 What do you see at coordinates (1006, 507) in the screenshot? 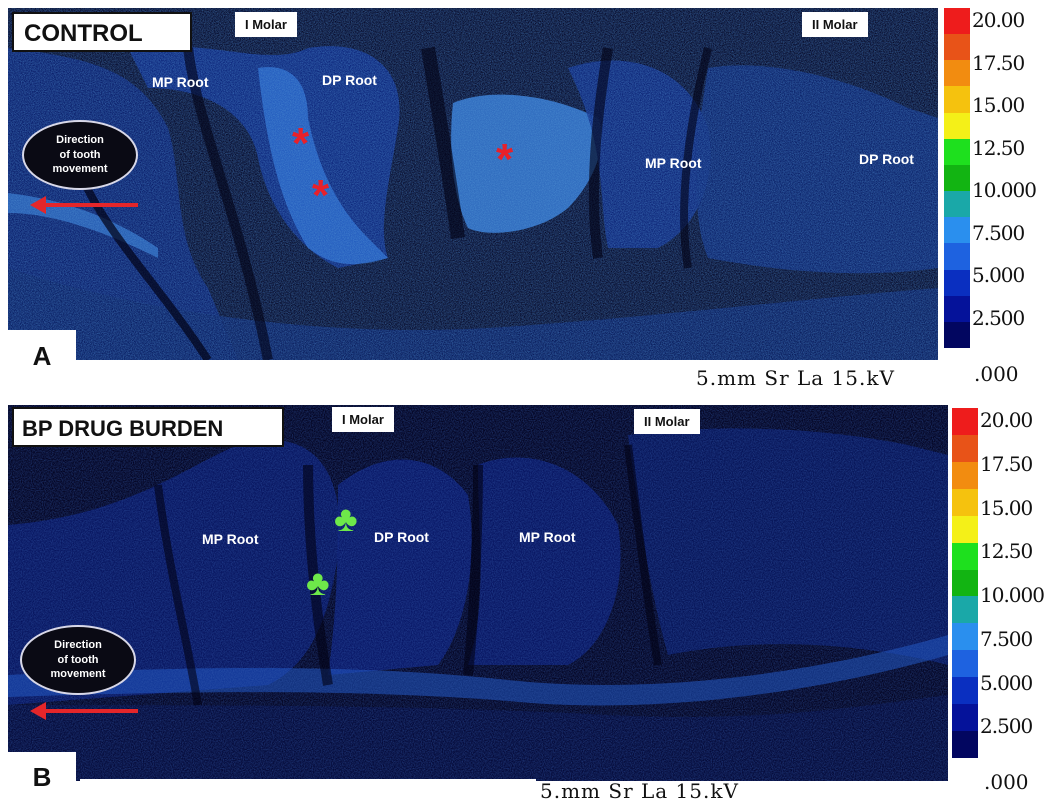
I see `panel-b-legend-label: 15.00` at bounding box center [1006, 507].